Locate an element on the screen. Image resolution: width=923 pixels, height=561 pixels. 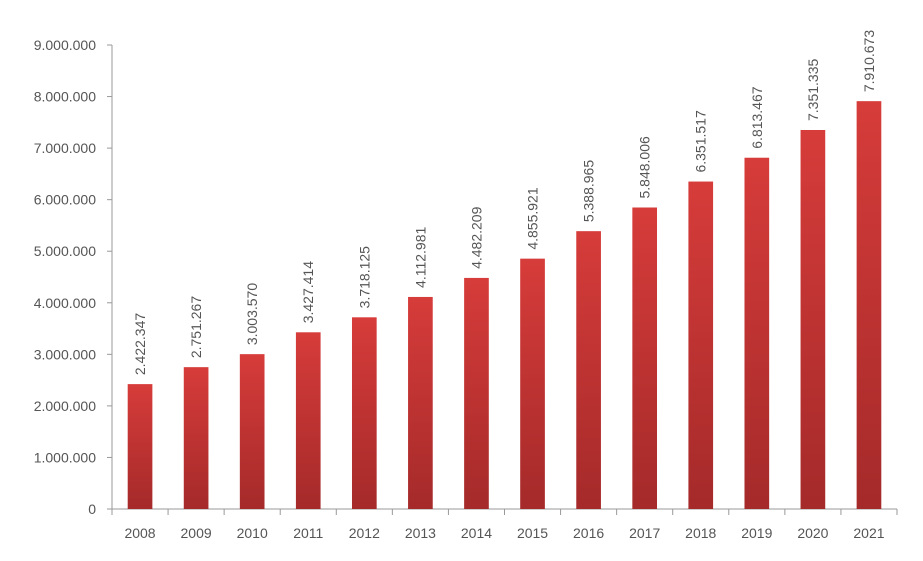
x-tick-label: 2008 is located at coordinates (139, 533).